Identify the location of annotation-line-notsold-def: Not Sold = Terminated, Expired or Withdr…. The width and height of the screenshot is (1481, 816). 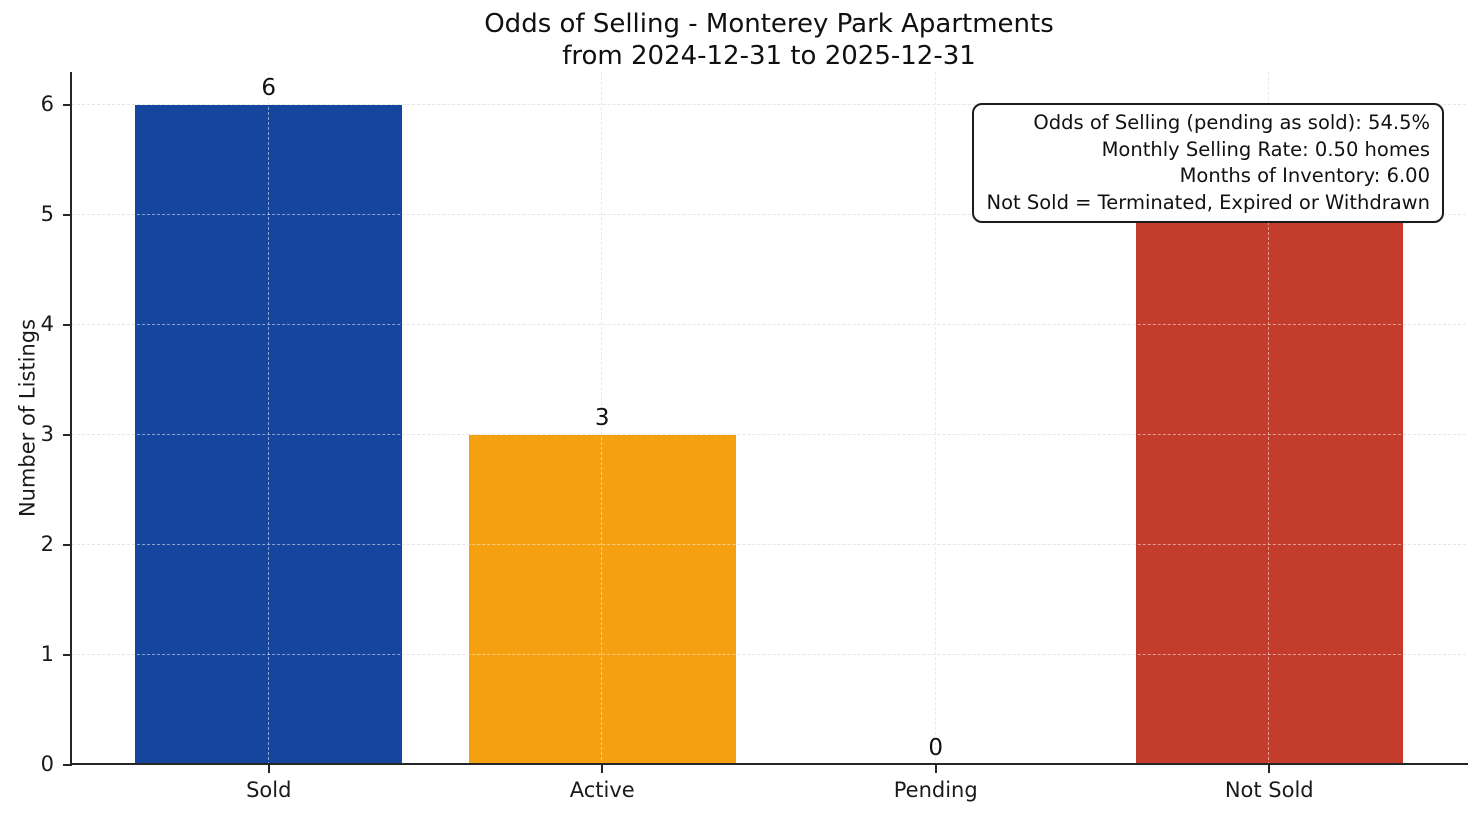
(1208, 202).